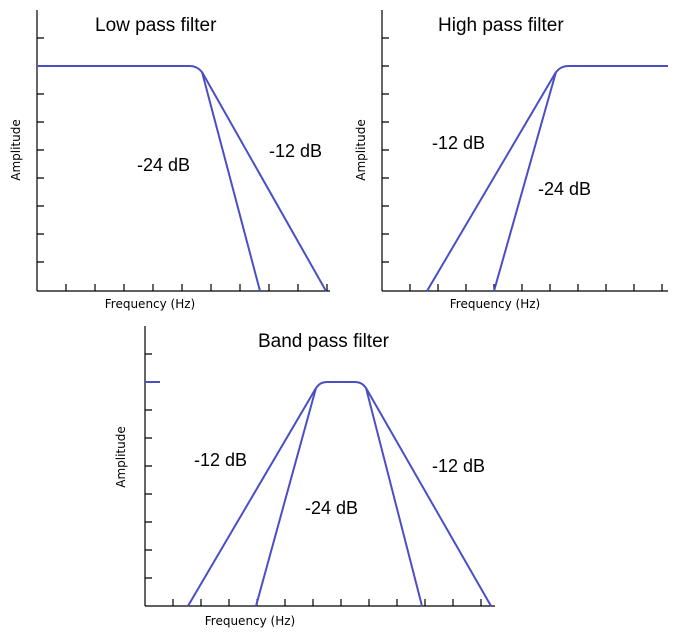 The width and height of the screenshot is (684, 639). What do you see at coordinates (394, 497) in the screenshot?
I see `band-pass-curve-24db-right` at bounding box center [394, 497].